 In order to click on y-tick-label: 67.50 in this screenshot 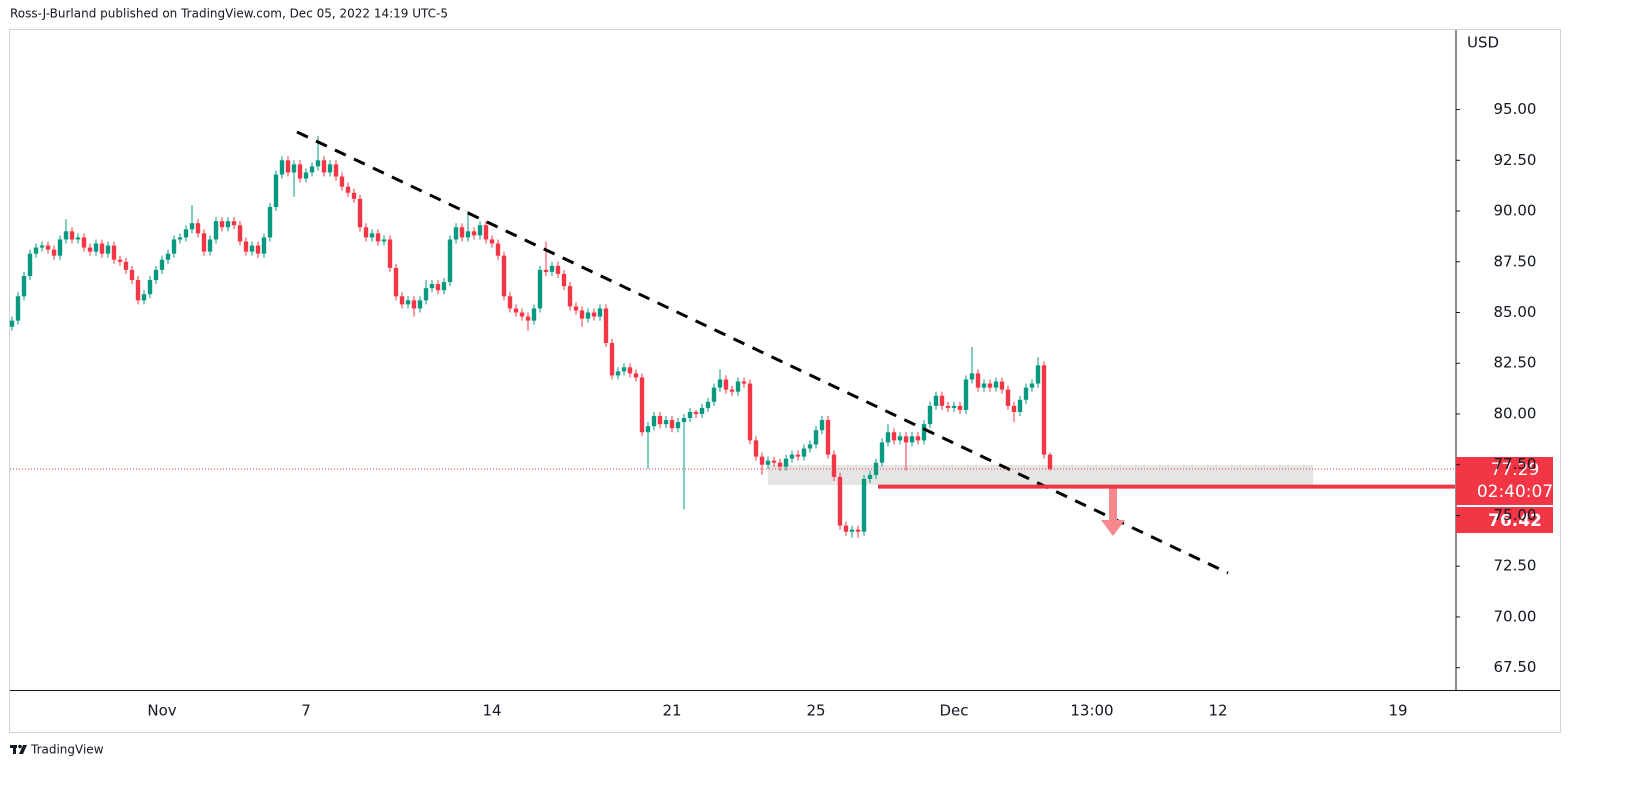, I will do `click(1515, 667)`.